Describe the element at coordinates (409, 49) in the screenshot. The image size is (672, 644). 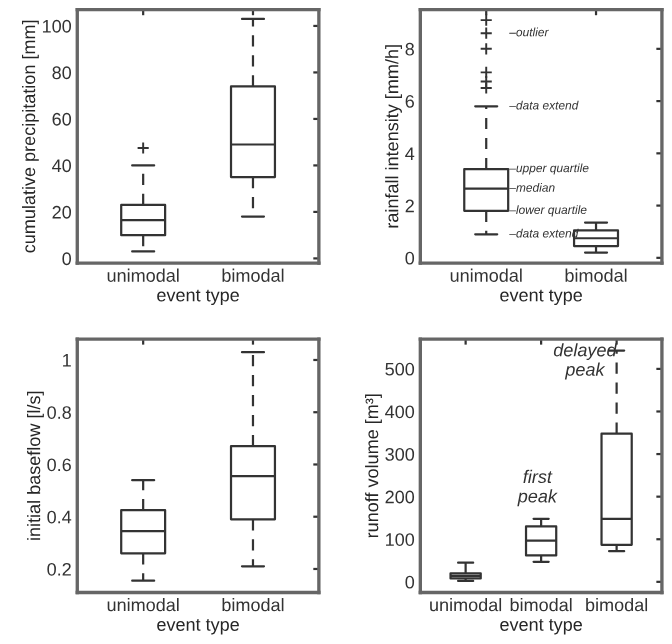
I see `y-tick-label: 8` at that location.